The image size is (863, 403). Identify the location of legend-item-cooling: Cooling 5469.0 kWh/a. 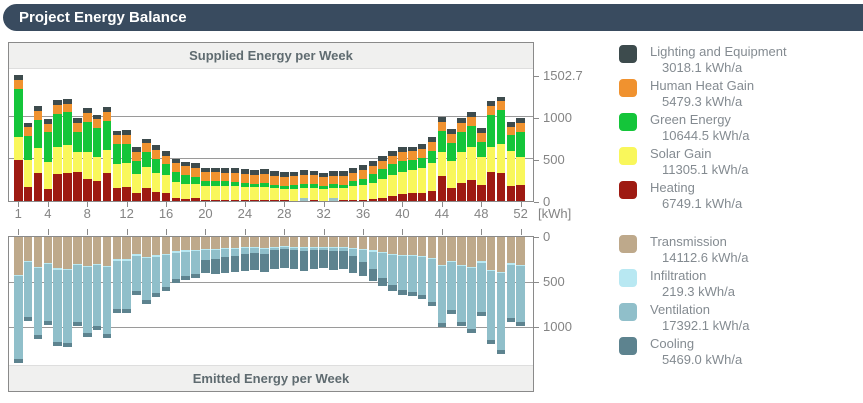
(739, 352).